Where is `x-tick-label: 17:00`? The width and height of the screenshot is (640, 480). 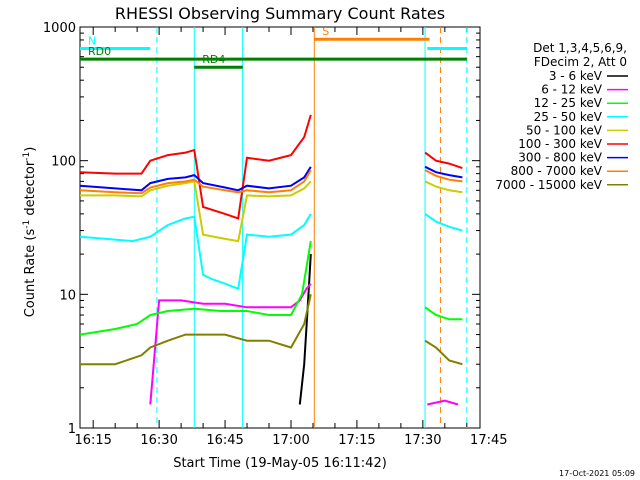 x-tick-label: 17:00 is located at coordinates (290, 440).